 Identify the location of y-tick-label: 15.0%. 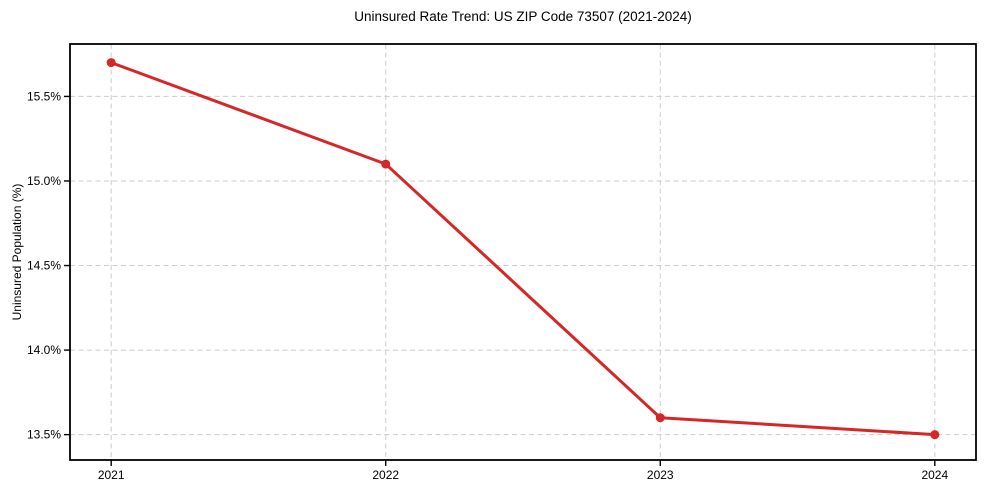
(44, 181).